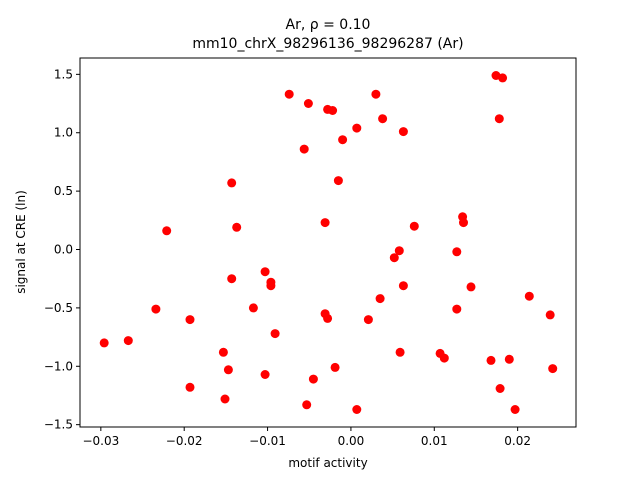  Describe the element at coordinates (517, 441) in the screenshot. I see `x-tick-label: 0.02` at that location.